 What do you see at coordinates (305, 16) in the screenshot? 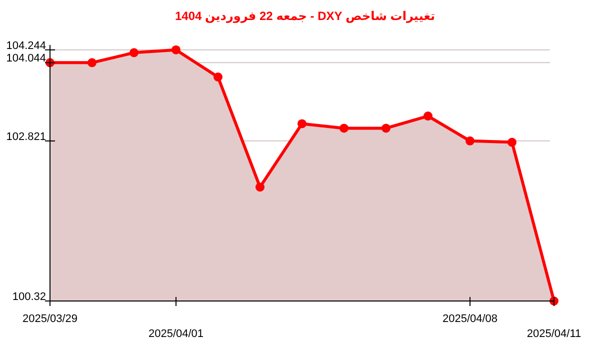
I see `chart-title: تغییرات شاخص DXY - جمعه 22 فروردین 1404` at bounding box center [305, 16].